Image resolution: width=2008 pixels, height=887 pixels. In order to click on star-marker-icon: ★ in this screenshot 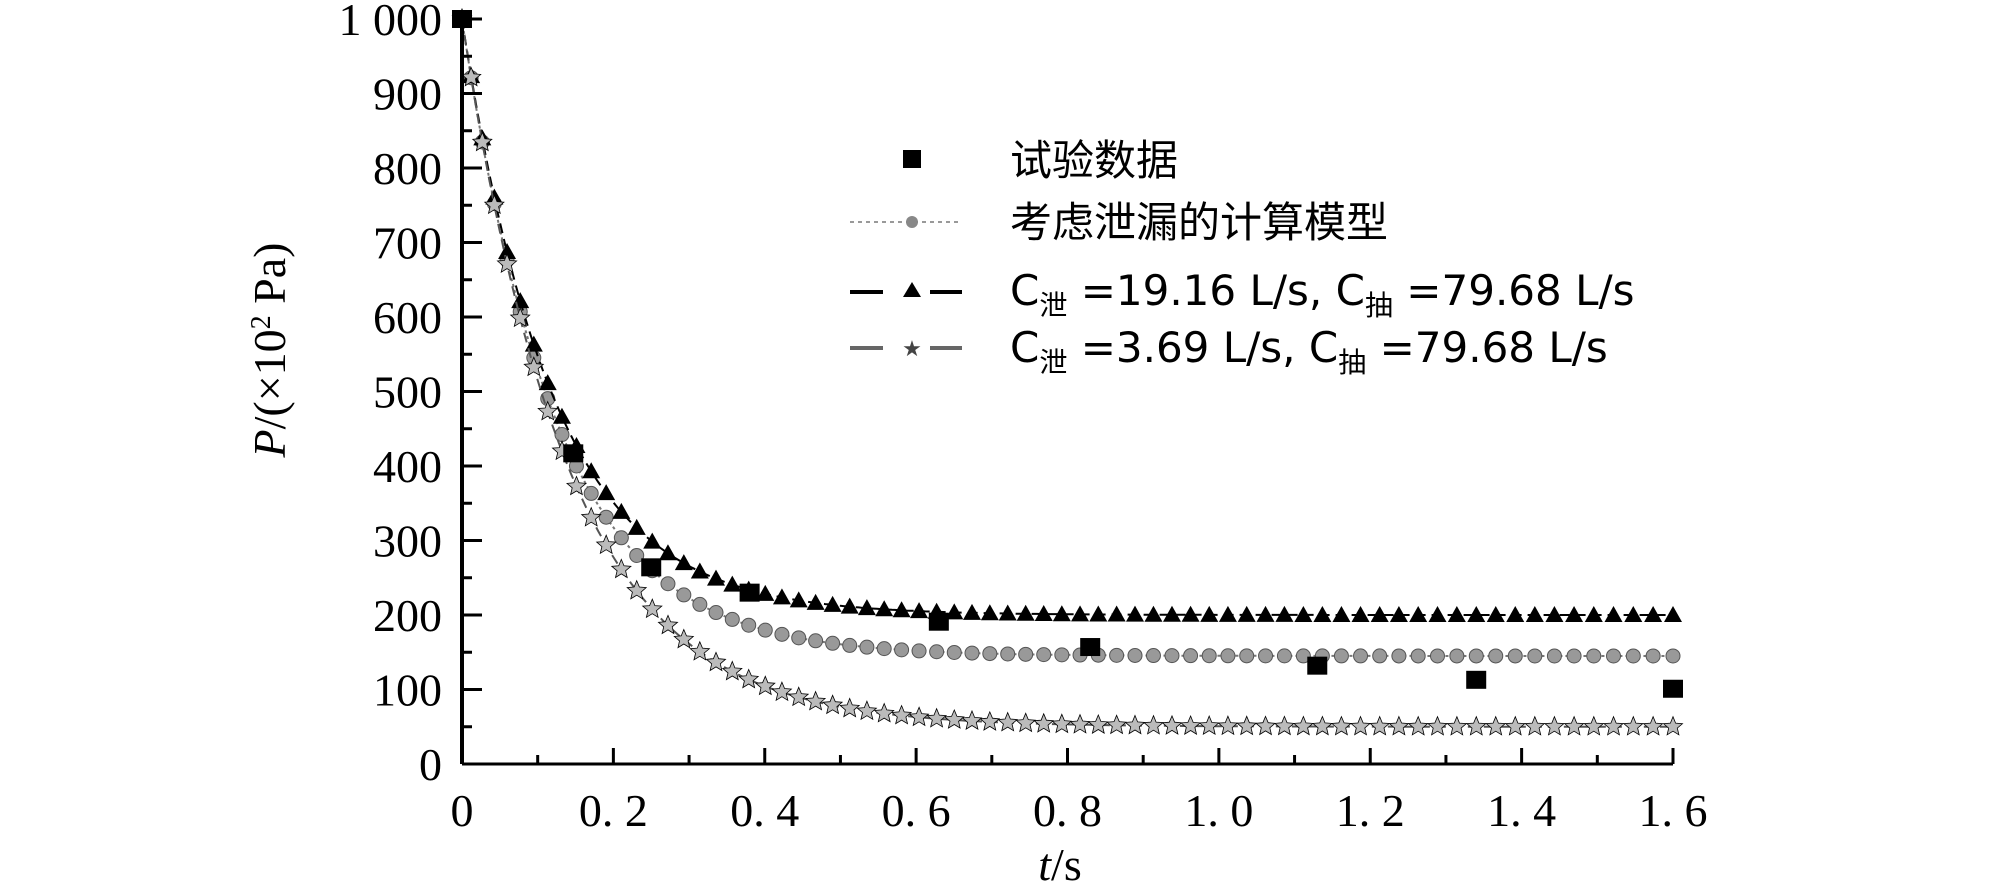, I will do `click(912, 349)`.